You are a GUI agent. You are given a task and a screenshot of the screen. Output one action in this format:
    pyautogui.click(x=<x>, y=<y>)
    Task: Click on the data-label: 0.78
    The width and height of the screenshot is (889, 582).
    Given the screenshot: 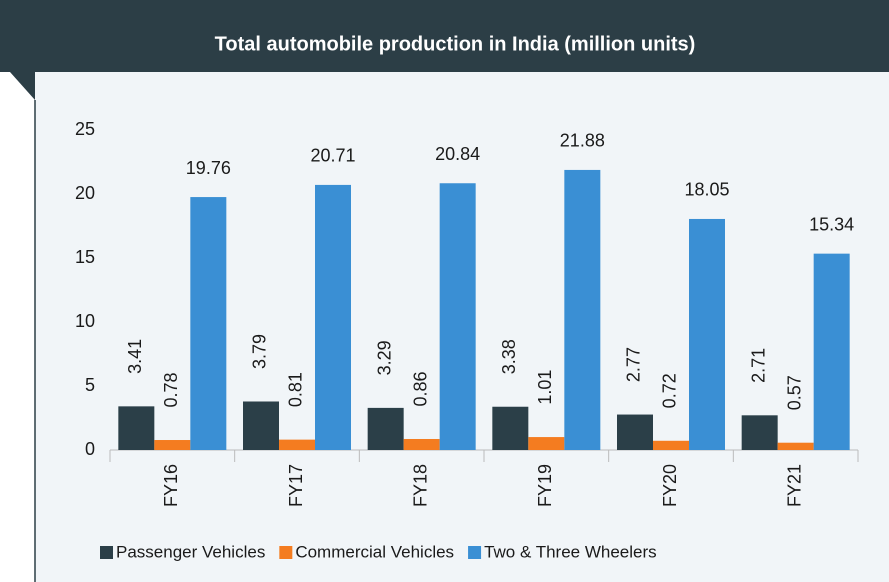 What is the action you would take?
    pyautogui.click(x=171, y=389)
    